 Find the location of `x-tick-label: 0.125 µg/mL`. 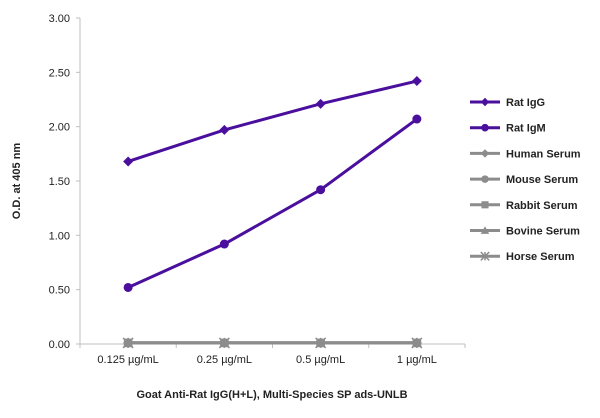

x-tick-label: 0.125 µg/mL is located at coordinates (127, 360).